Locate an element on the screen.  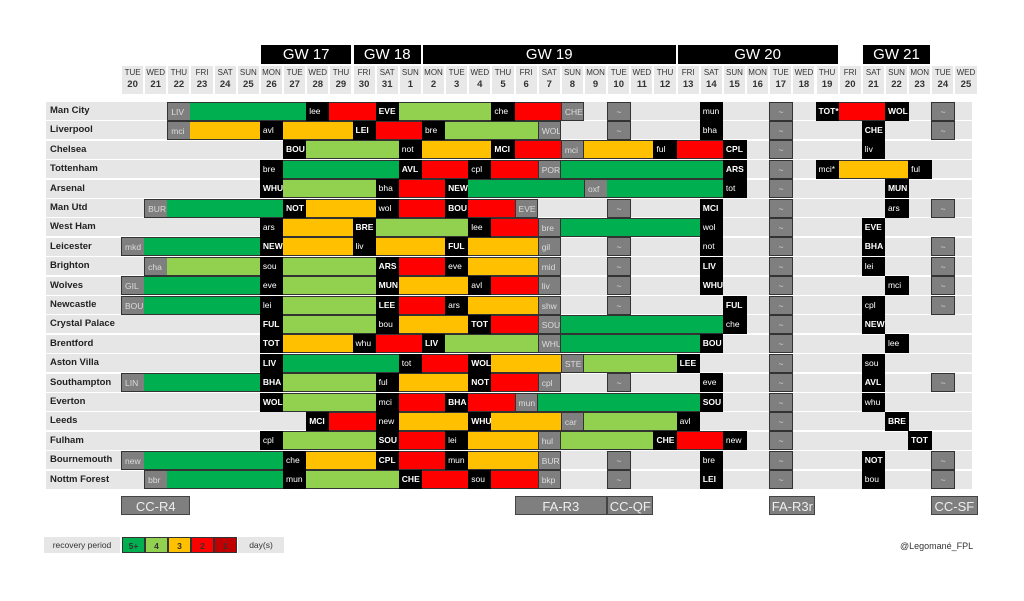
team-name: Aston Villa is located at coordinates (74, 363).